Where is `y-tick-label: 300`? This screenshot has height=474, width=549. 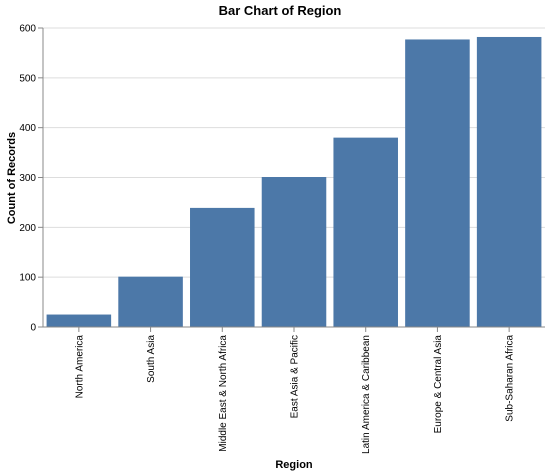 y-tick-label: 300 is located at coordinates (27, 178).